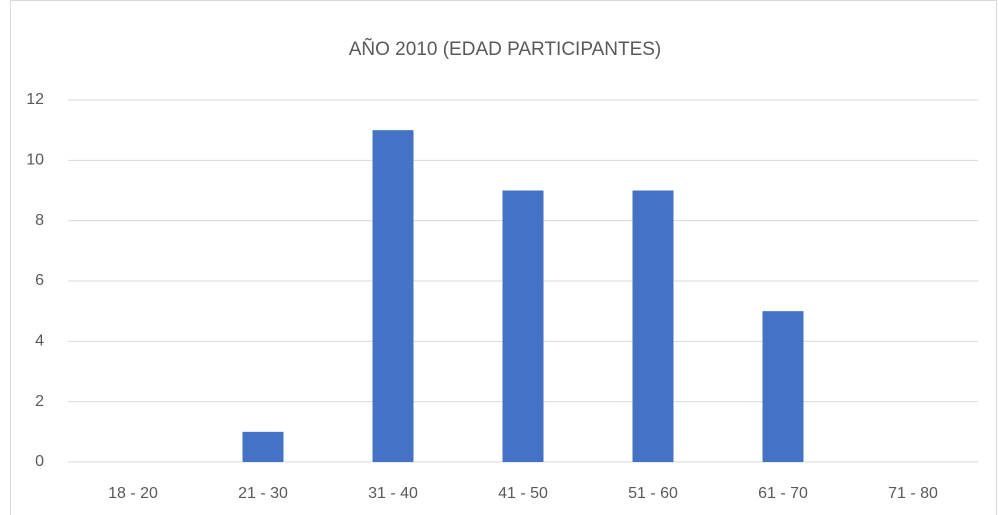 Image resolution: width=998 pixels, height=515 pixels. Describe the element at coordinates (39, 461) in the screenshot. I see `y-tick-label: 0` at that location.